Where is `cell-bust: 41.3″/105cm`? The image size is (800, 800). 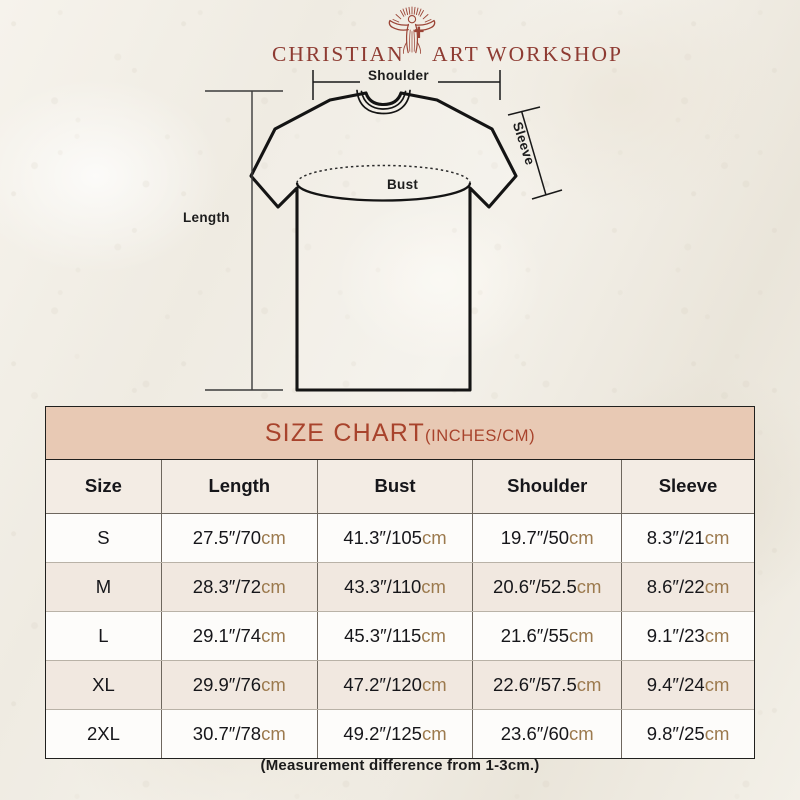 cell-bust: 41.3″/105cm is located at coordinates (395, 538).